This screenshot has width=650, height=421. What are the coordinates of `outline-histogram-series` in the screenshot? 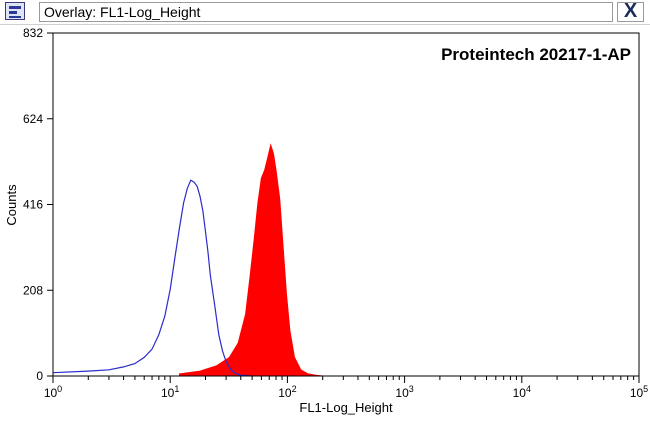 It's located at (152, 278).